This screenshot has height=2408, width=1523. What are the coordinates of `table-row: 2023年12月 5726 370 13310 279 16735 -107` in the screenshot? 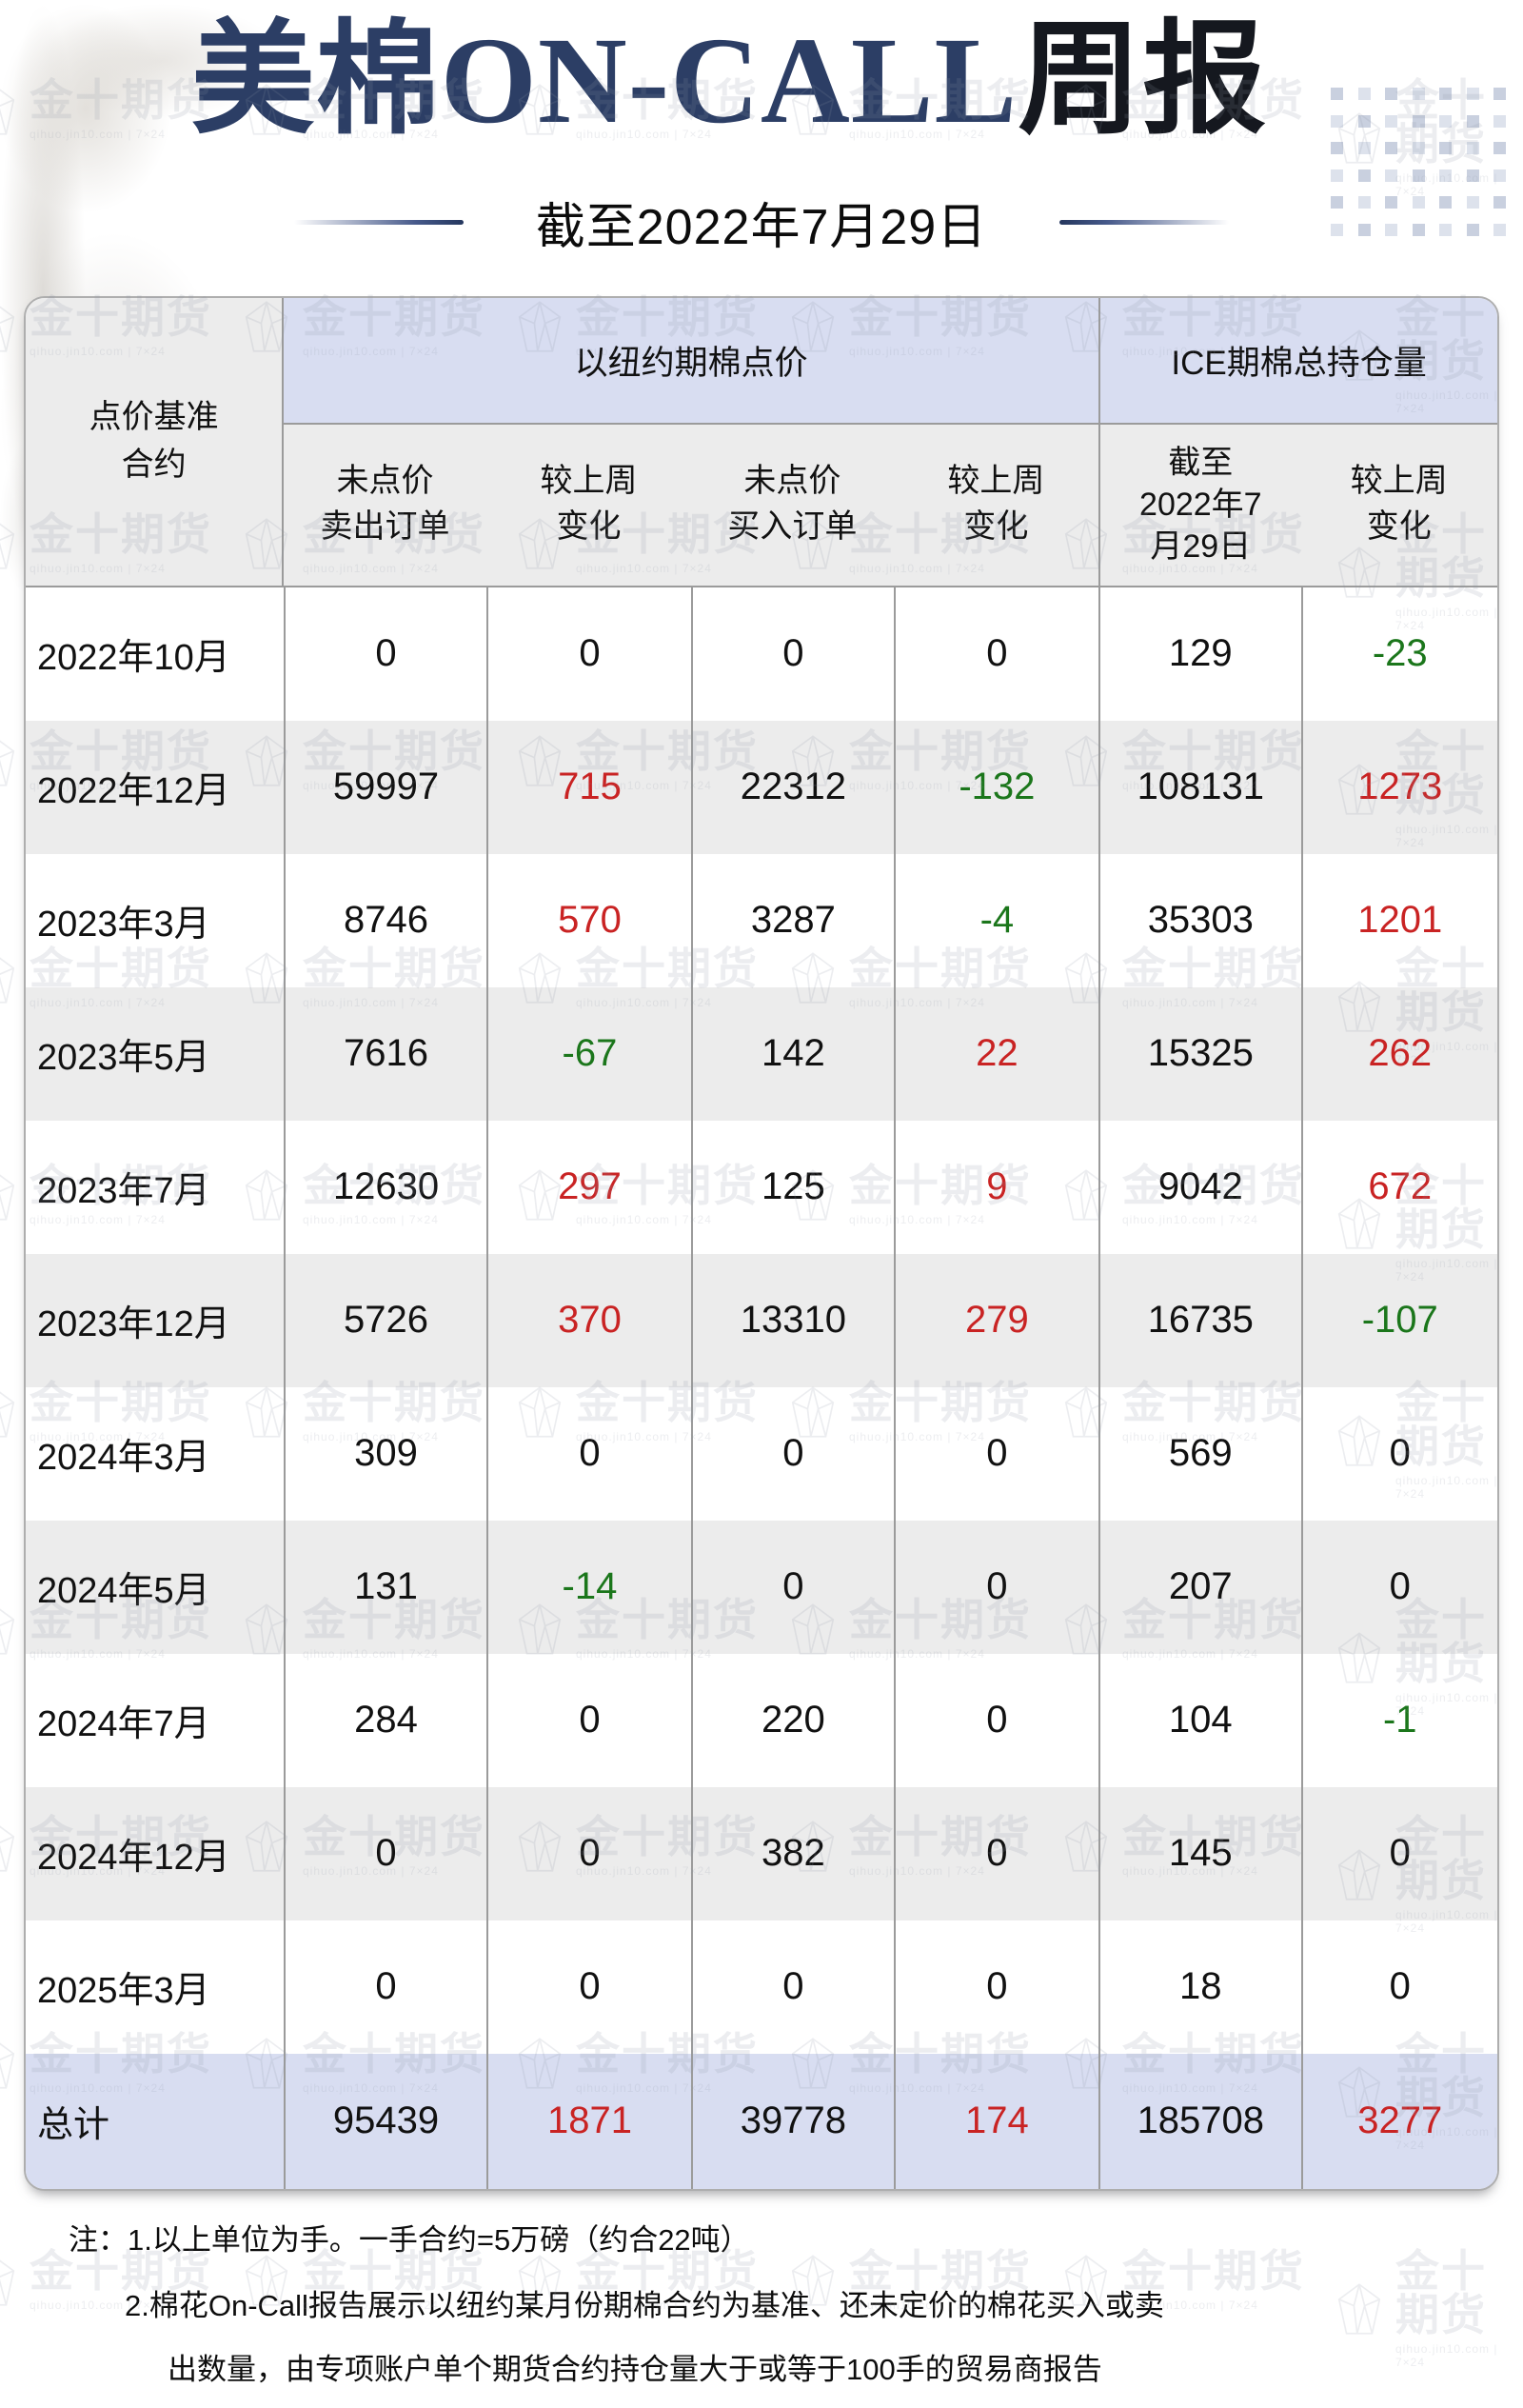 It's located at (762, 1320).